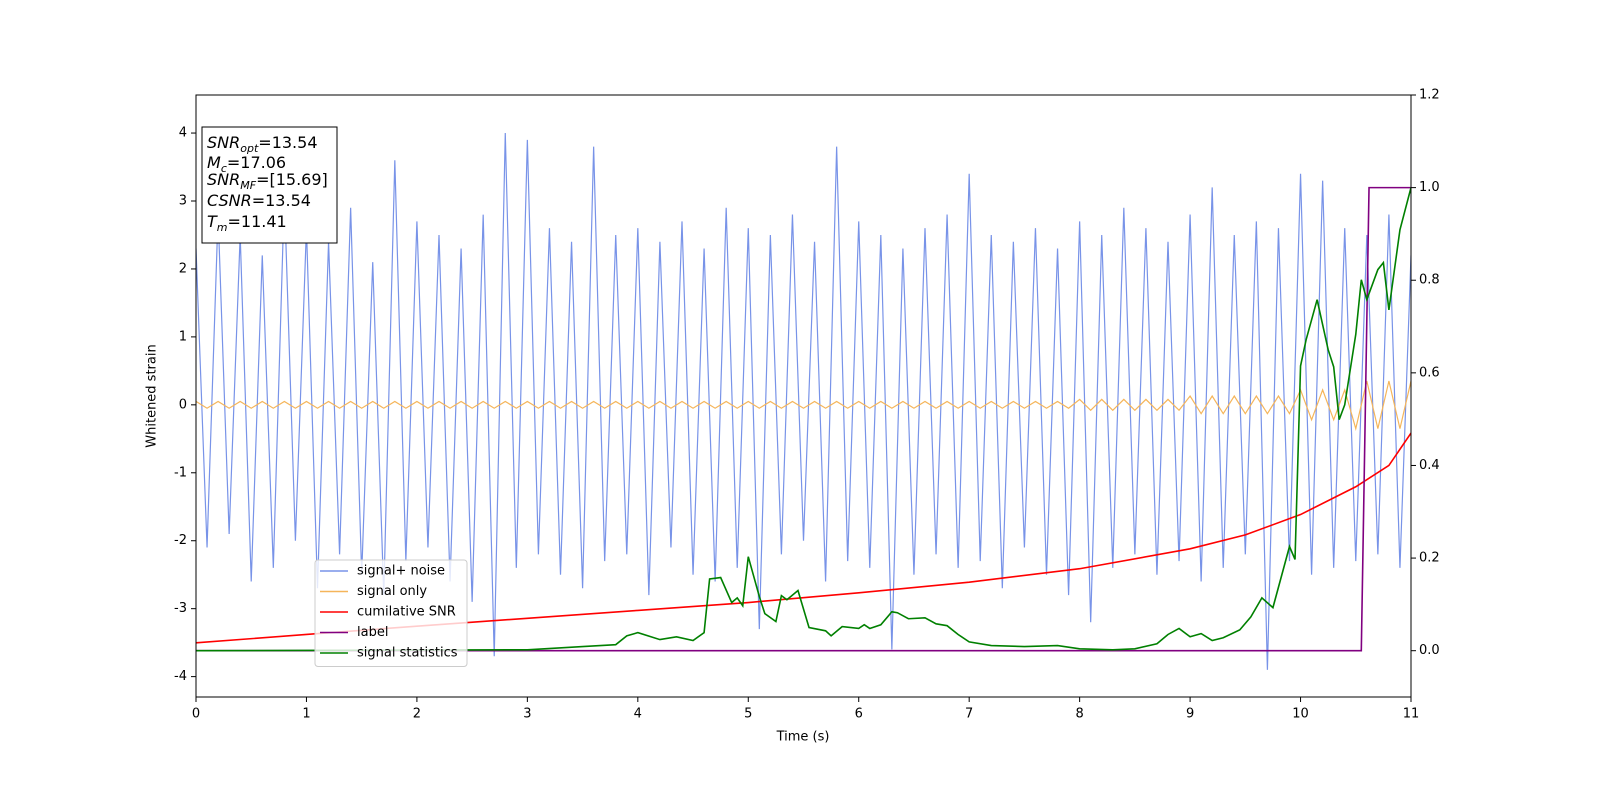 This screenshot has width=1600, height=800. I want to click on legend-label: signal only, so click(392, 591).